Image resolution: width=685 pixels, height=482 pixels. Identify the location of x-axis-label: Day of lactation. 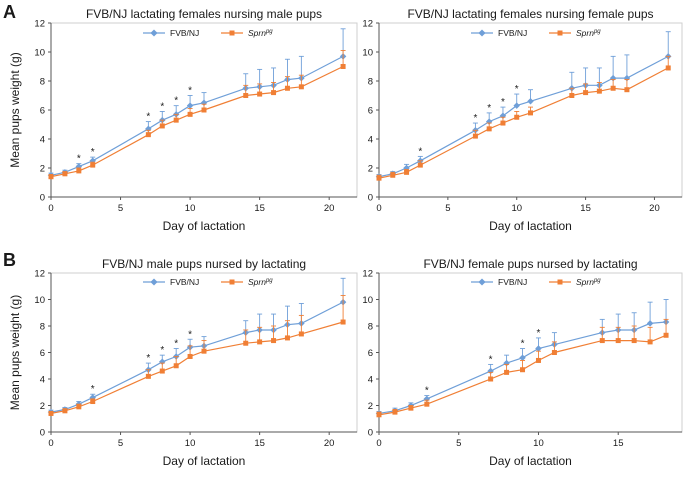
(204, 226).